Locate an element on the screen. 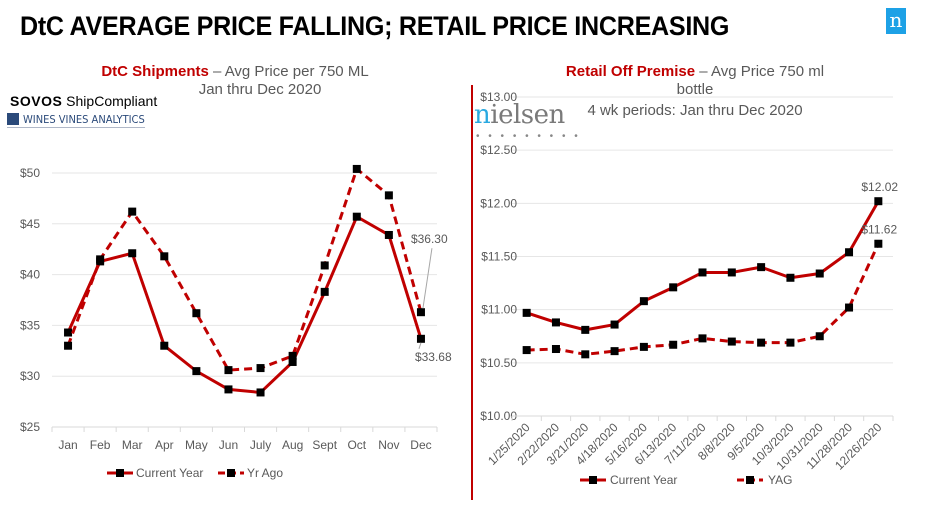  retail-series-line-current-year is located at coordinates (703, 266).